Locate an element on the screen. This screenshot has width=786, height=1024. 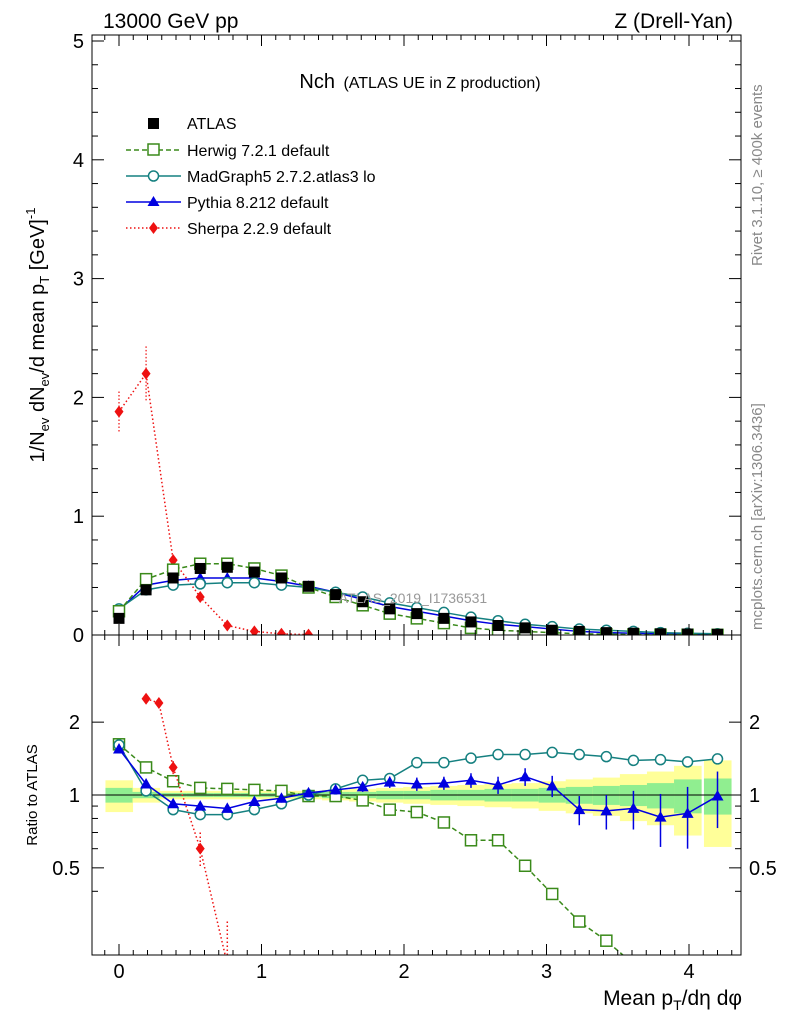
main-y-tick-label: 1 is located at coordinates (78, 517).